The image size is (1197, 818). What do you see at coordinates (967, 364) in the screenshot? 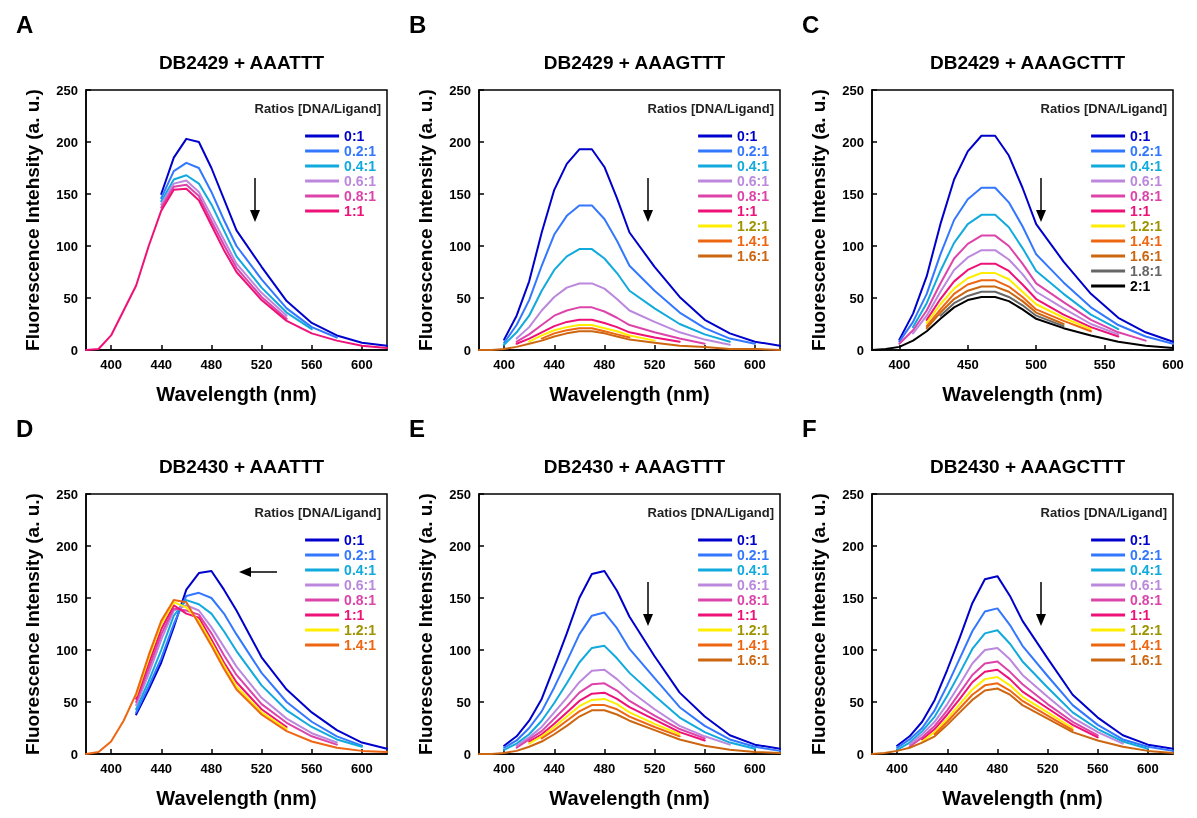
I see `x-tick-label: 450` at bounding box center [967, 364].